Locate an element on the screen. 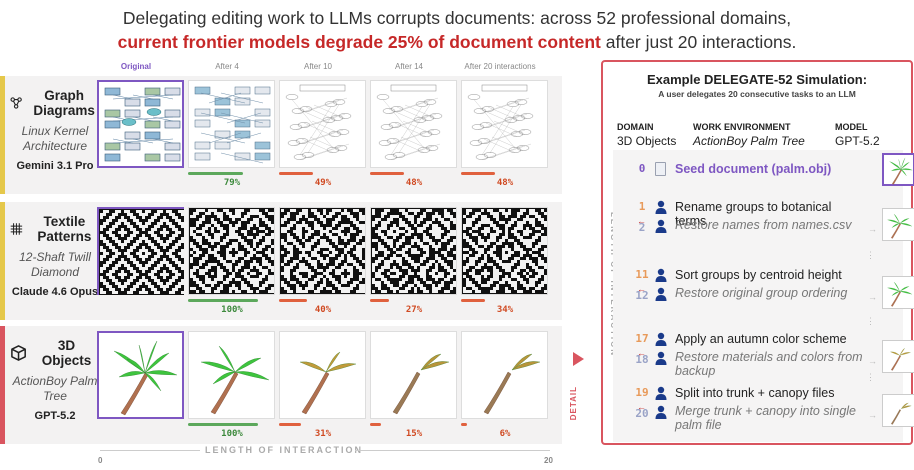 This screenshot has width=914, height=470. step-restore: Restore original group ordering is located at coordinates (761, 293).